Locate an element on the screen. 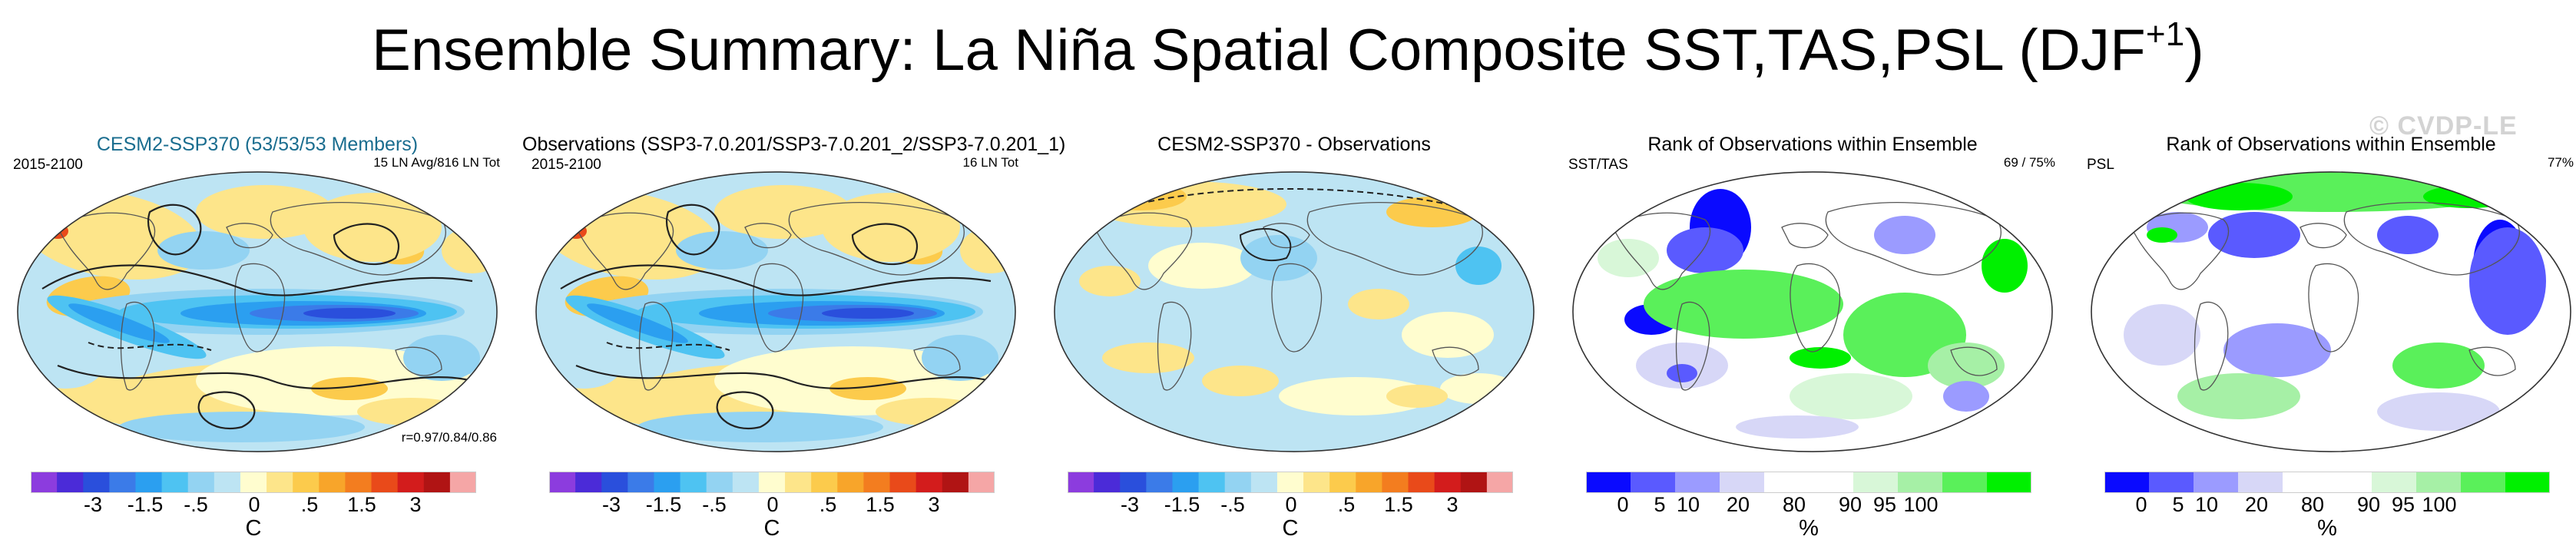  colorbar-frame is located at coordinates (254, 482).